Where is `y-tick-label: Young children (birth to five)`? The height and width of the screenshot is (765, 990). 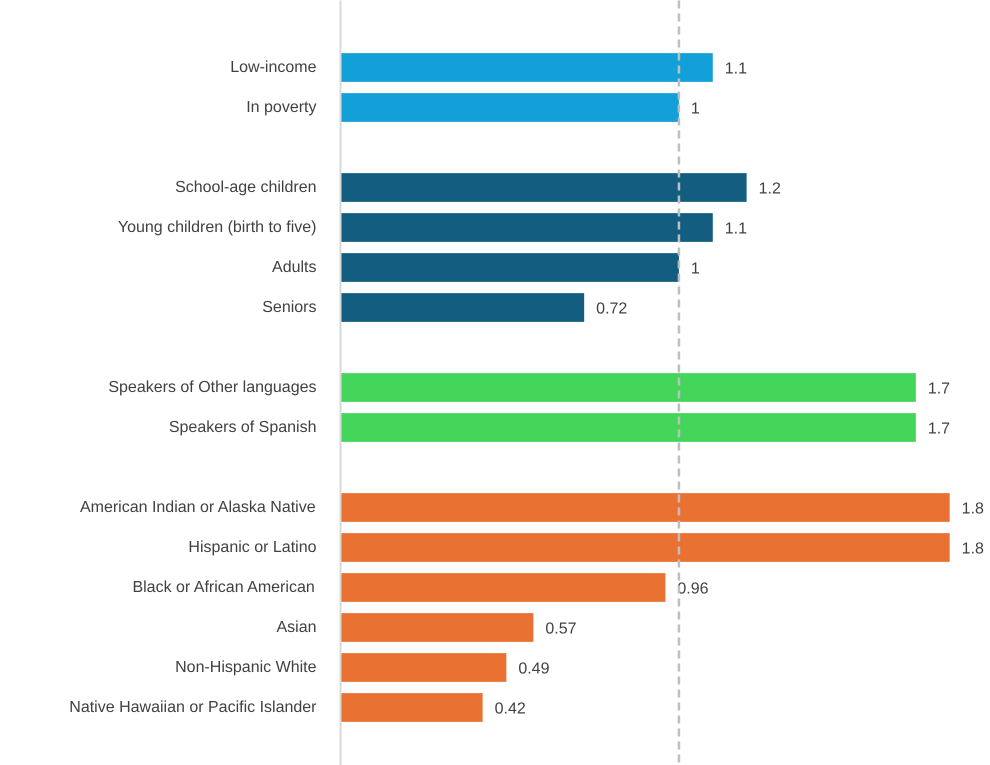
y-tick-label: Young children (birth to five) is located at coordinates (217, 227).